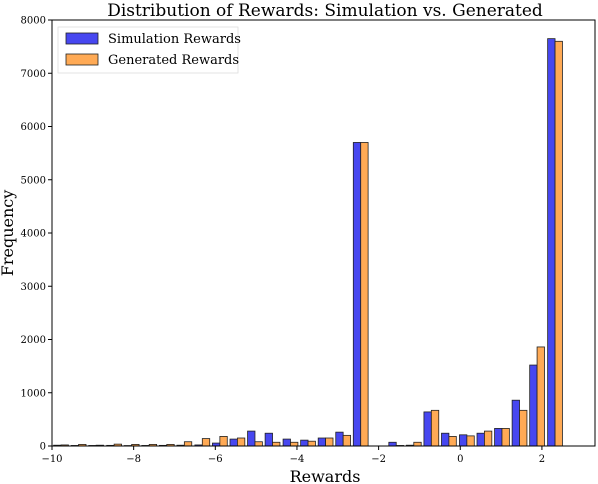  What do you see at coordinates (33, 287) in the screenshot?
I see `y-tick-label-3: 3000` at bounding box center [33, 287].